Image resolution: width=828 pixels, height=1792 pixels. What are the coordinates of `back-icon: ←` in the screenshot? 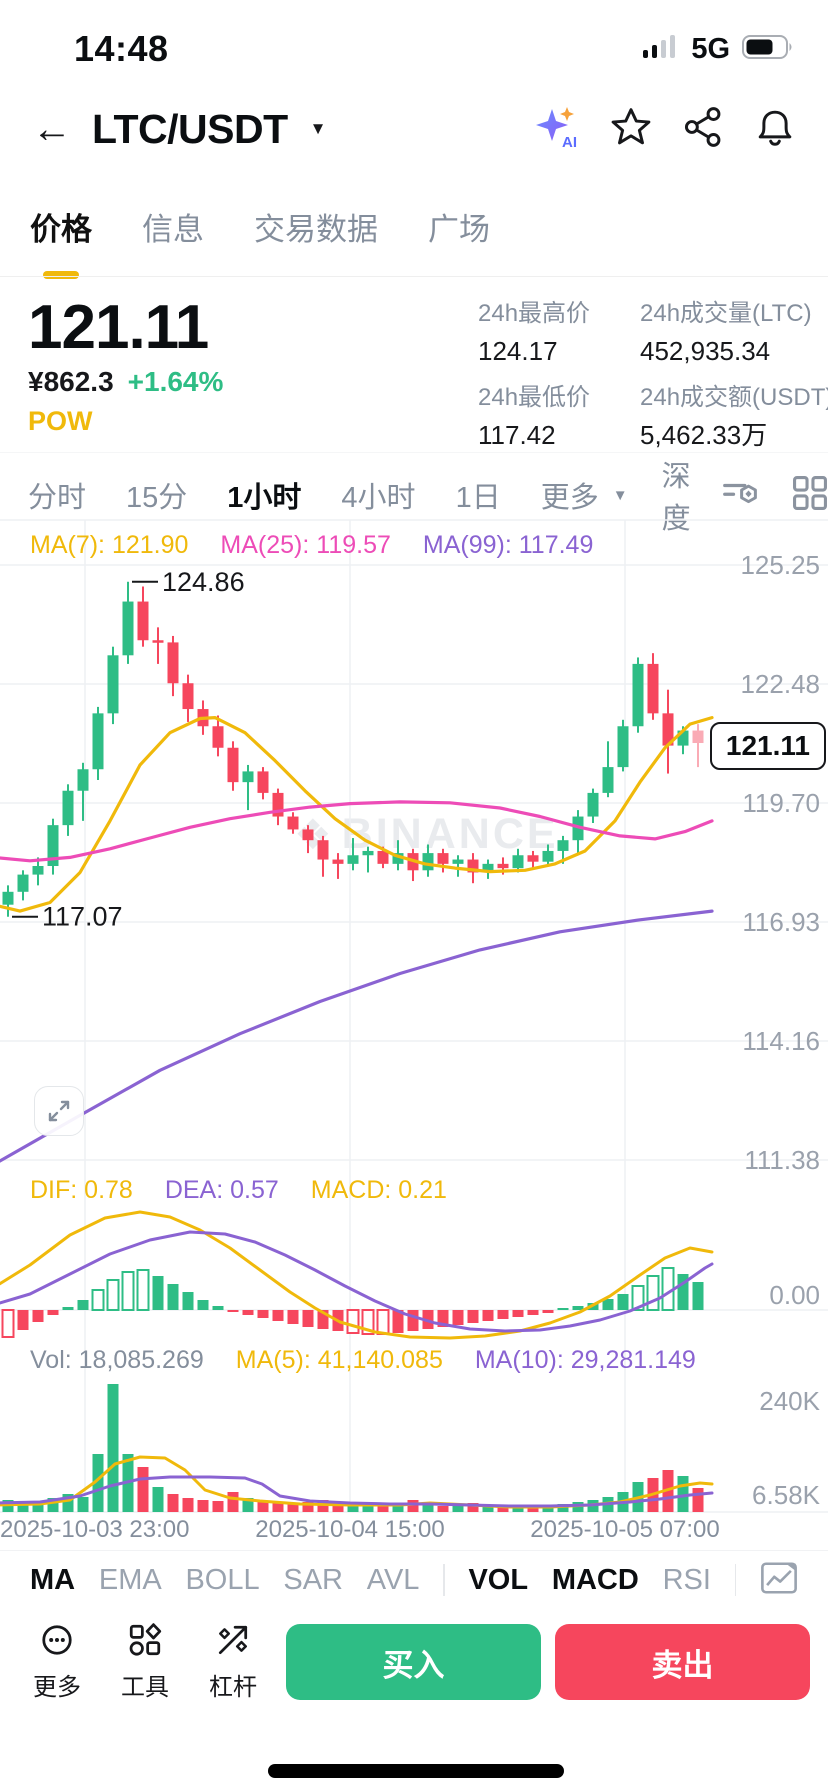 It's located at (52, 129).